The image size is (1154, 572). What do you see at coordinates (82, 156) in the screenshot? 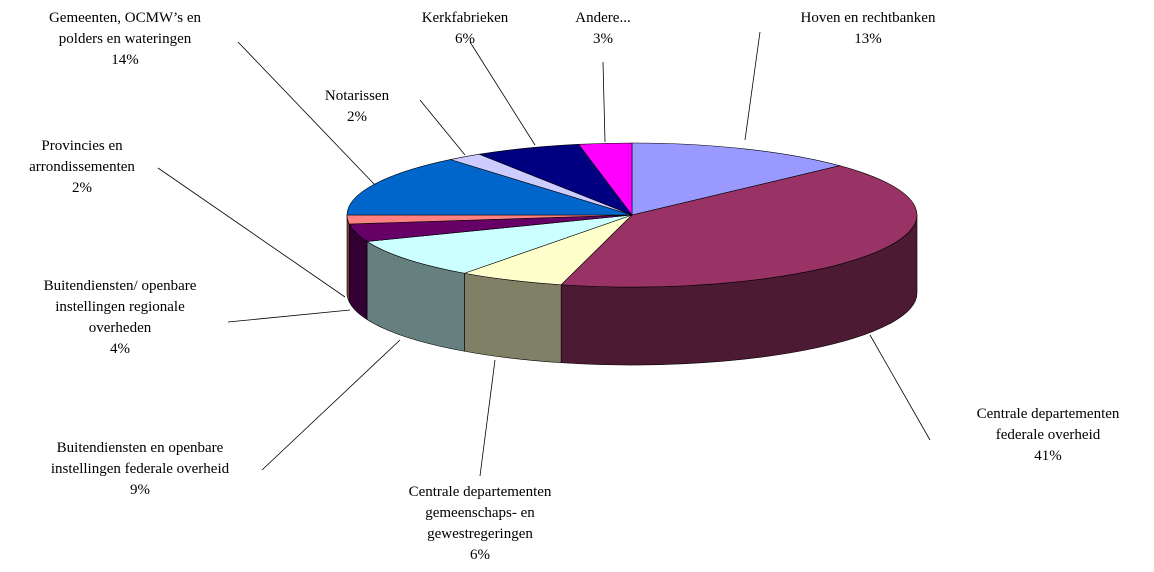
I see `category-label: Provincies en arrondissementen` at bounding box center [82, 156].